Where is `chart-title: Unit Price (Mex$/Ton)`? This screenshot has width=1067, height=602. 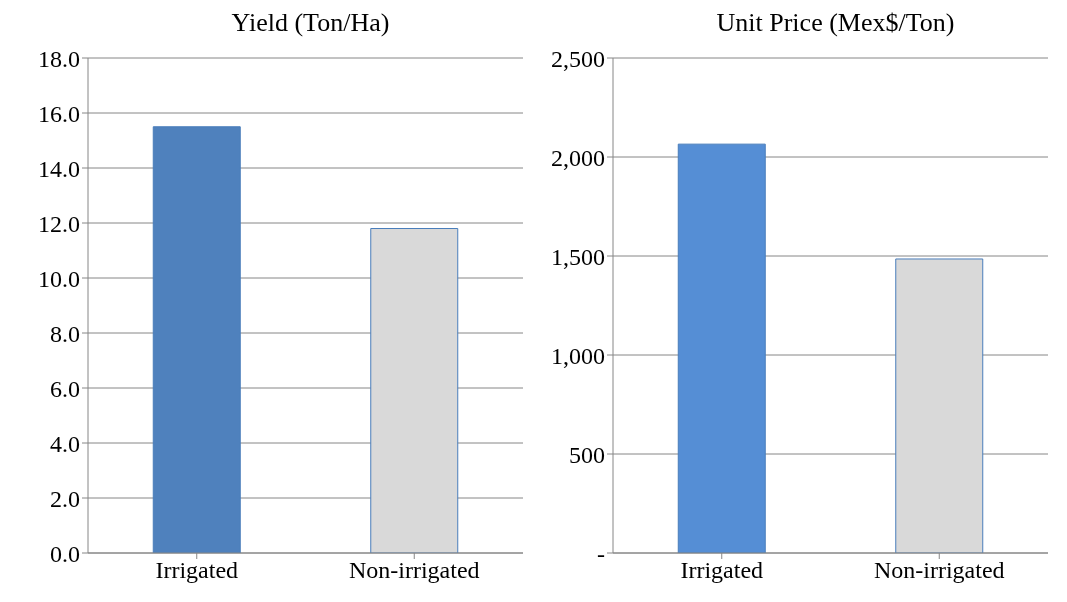
chart-title: Unit Price (Mex$/Ton) is located at coordinates (835, 22).